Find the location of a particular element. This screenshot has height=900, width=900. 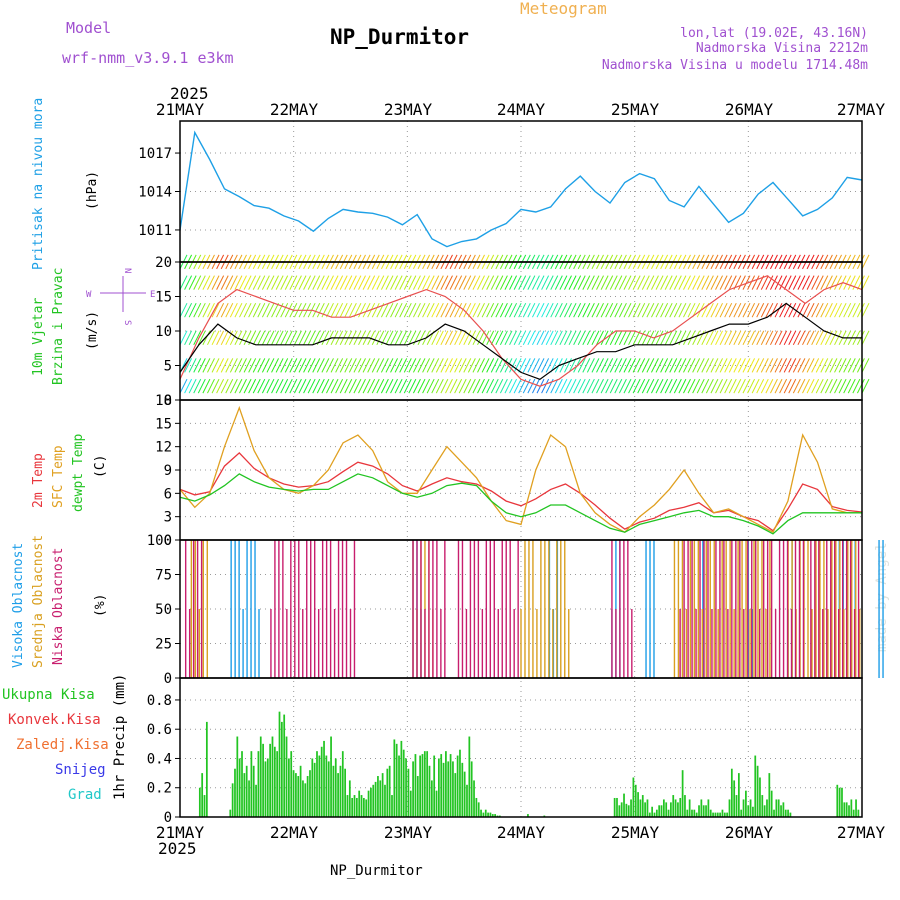

watermark: made by Angel is located at coordinates (882, 597).